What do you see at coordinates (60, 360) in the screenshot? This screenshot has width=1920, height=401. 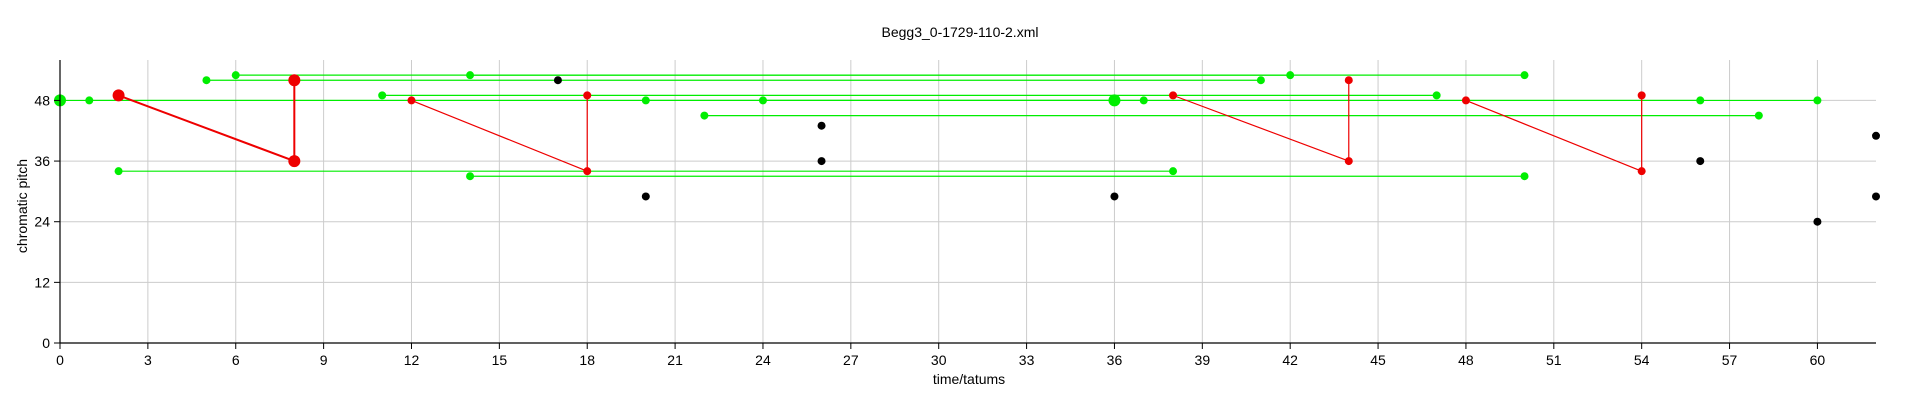 I see `x-tick-label: 0` at bounding box center [60, 360].